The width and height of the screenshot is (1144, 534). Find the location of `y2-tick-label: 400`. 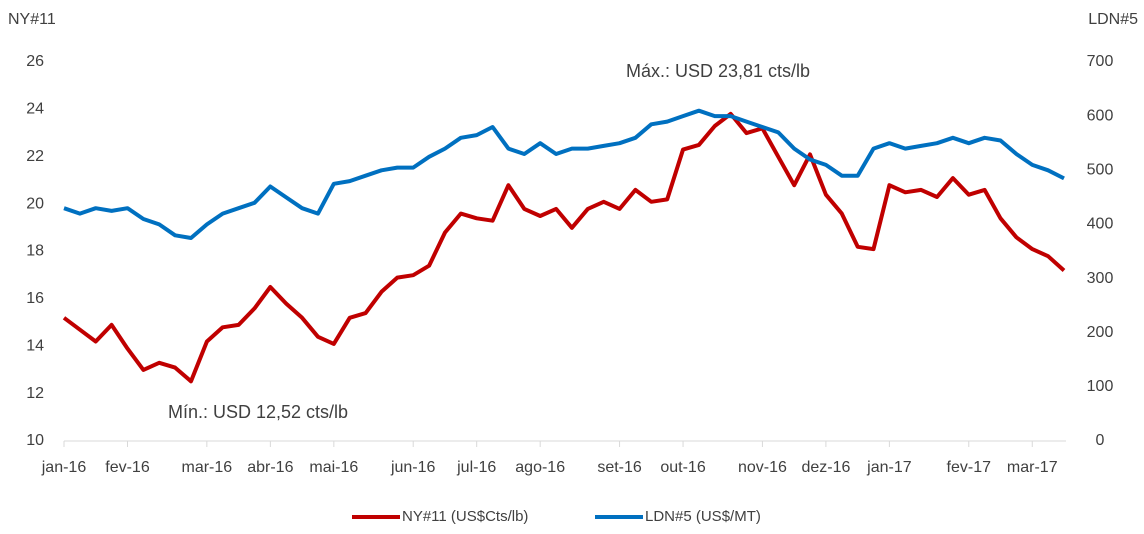

y2-tick-label: 400 is located at coordinates (1100, 224).